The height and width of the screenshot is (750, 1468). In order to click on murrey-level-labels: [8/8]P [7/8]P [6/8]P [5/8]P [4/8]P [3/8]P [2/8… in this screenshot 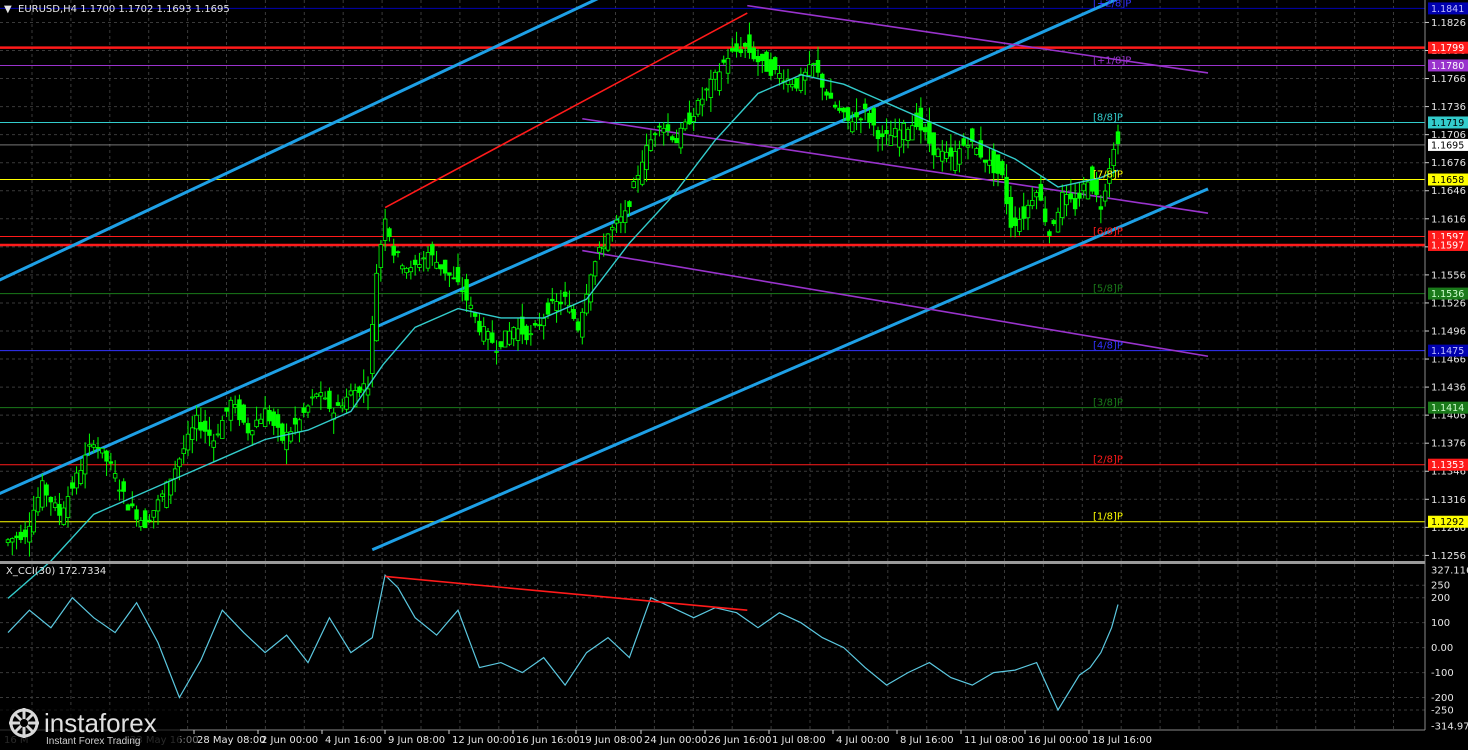, I will do `click(1112, 261)`.